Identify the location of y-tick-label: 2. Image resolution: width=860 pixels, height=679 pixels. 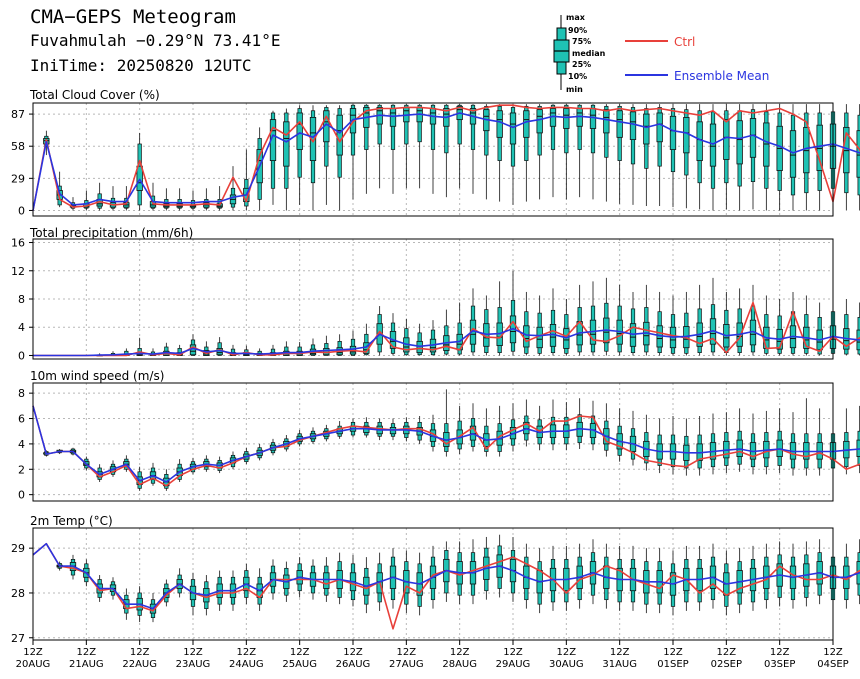
(21, 469).